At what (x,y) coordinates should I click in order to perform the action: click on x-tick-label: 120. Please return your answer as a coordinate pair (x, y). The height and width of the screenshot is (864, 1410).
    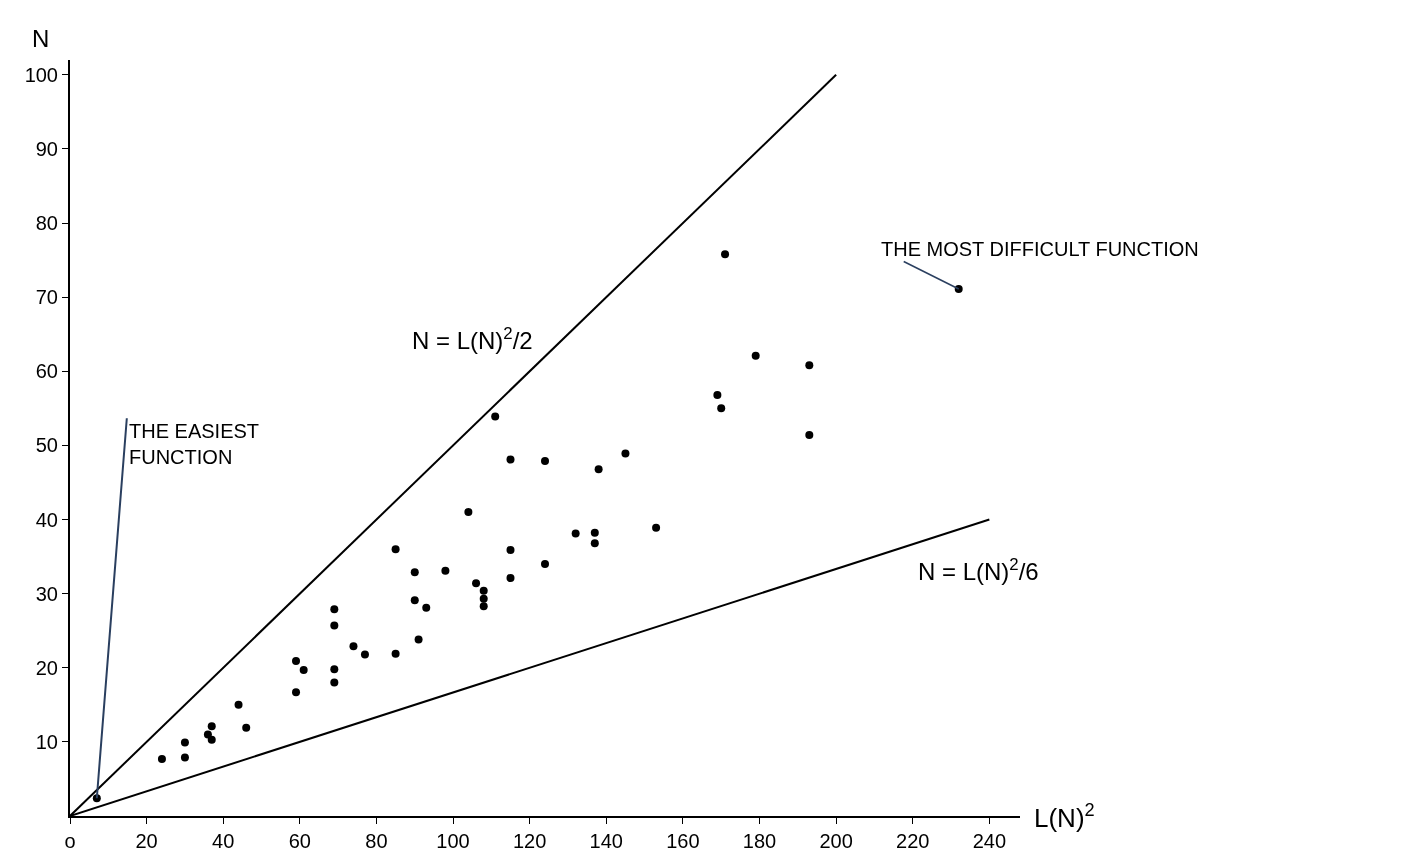
    Looking at the image, I should click on (529, 841).